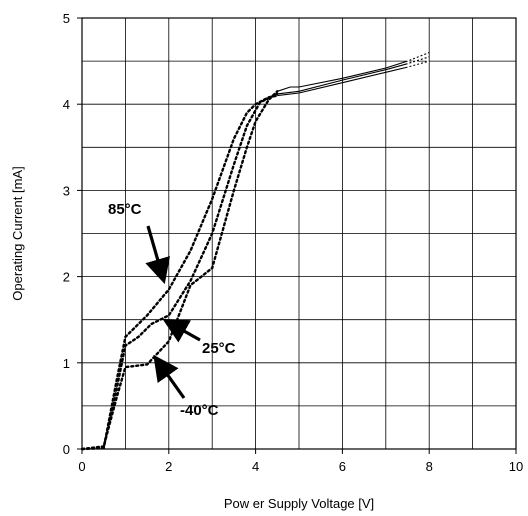 The height and width of the screenshot is (516, 528). Describe the element at coordinates (66, 277) in the screenshot. I see `y-tick-label: 2` at that location.